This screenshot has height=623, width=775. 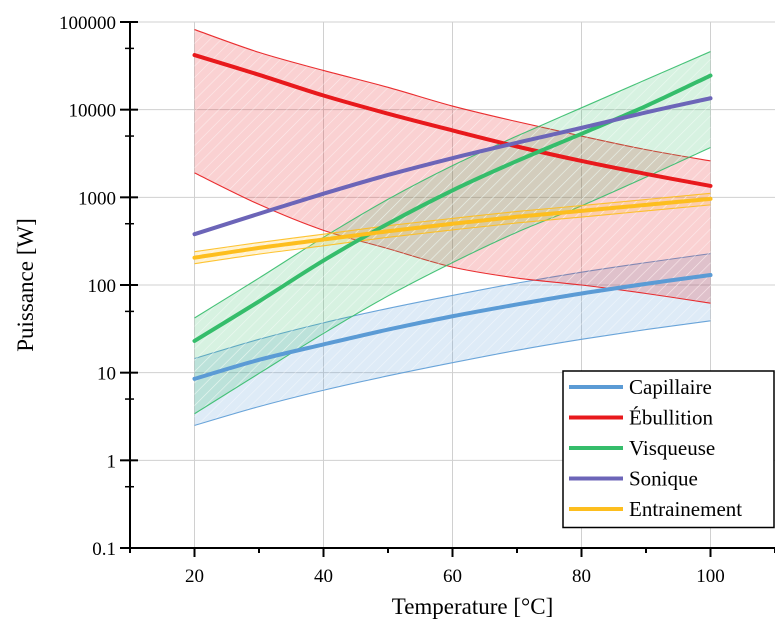 What do you see at coordinates (102, 286) in the screenshot?
I see `y-tick-label: 100` at bounding box center [102, 286].